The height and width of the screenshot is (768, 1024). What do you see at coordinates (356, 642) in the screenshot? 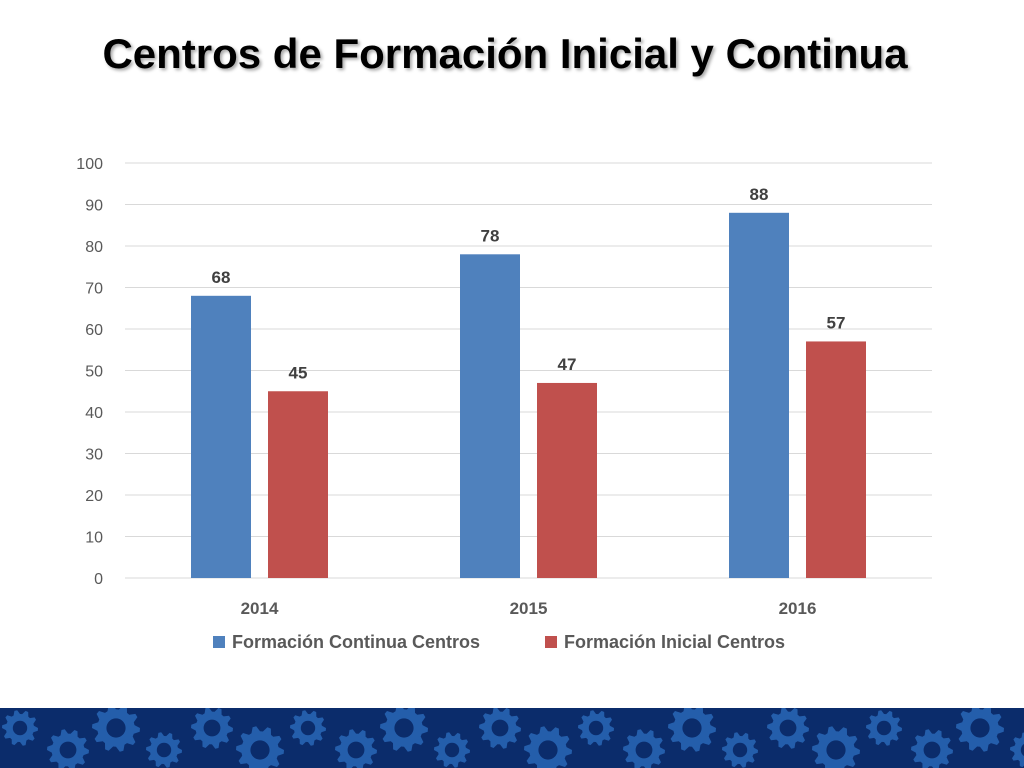
I see `legend-label: Formación Continua Centros` at bounding box center [356, 642].